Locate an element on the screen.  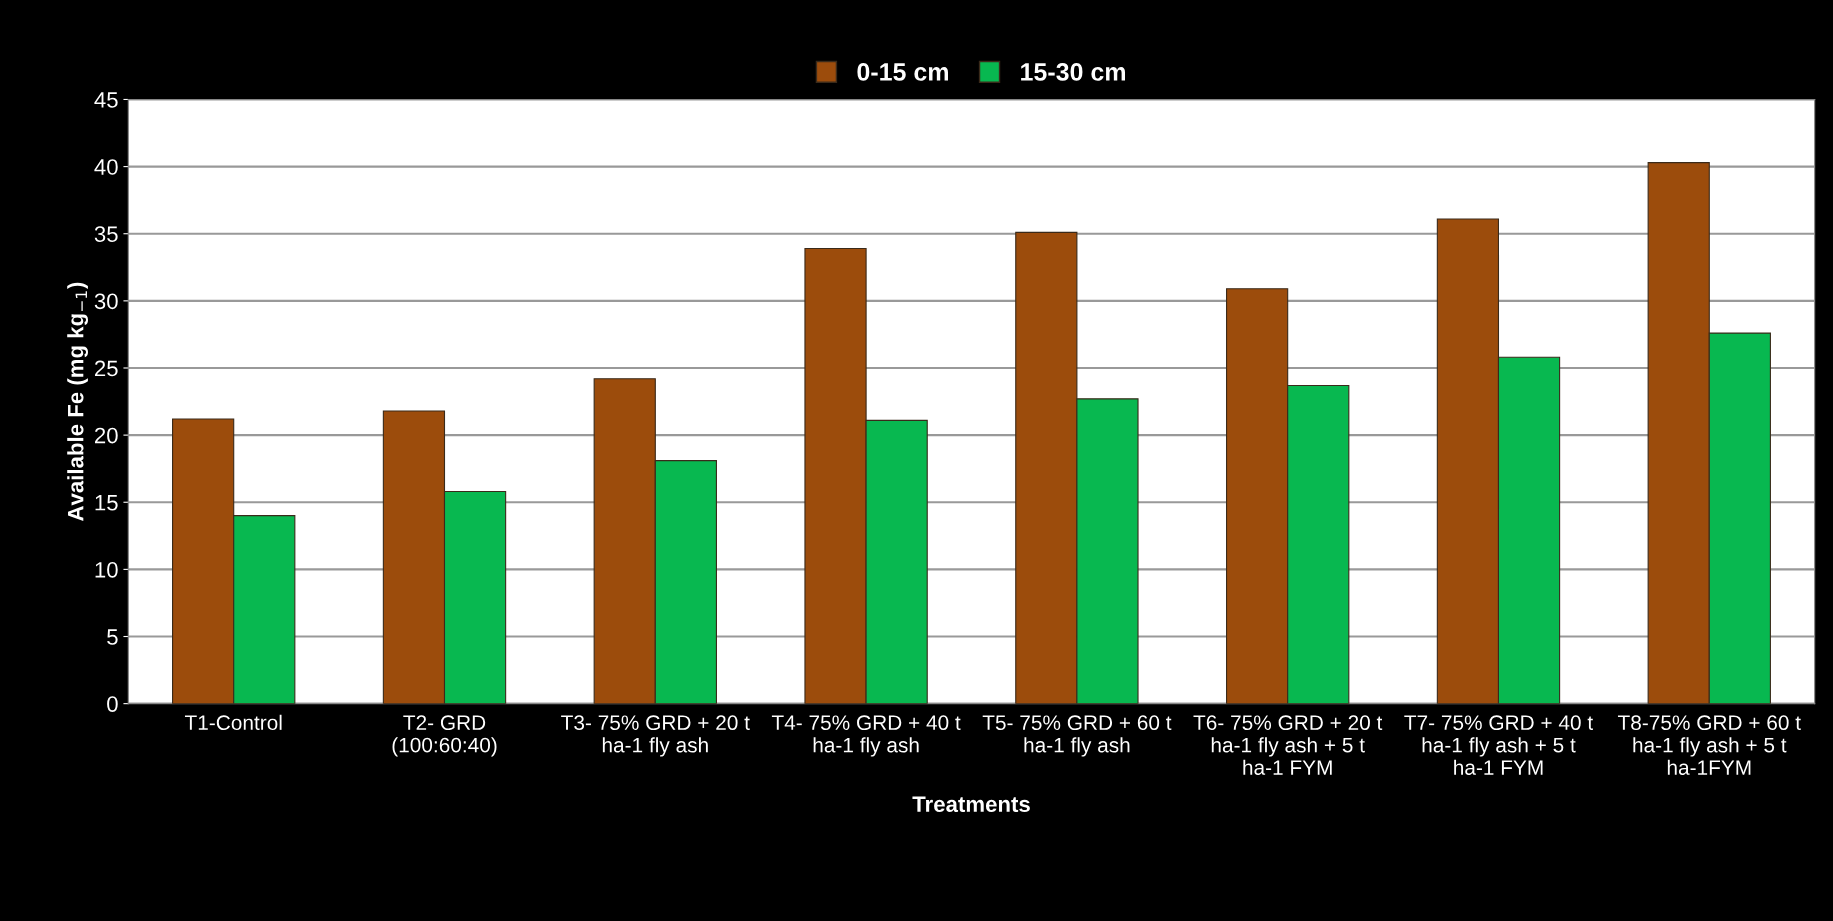
x-tick-label: T4- 75% GRD + 40 t ha-1 fly ash is located at coordinates (866, 736).